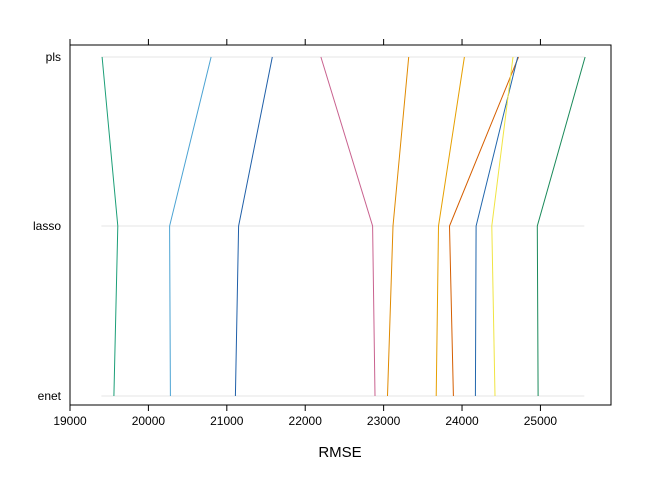 The width and height of the screenshot is (672, 485). I want to click on x-axis-title: RMSE, so click(339, 452).